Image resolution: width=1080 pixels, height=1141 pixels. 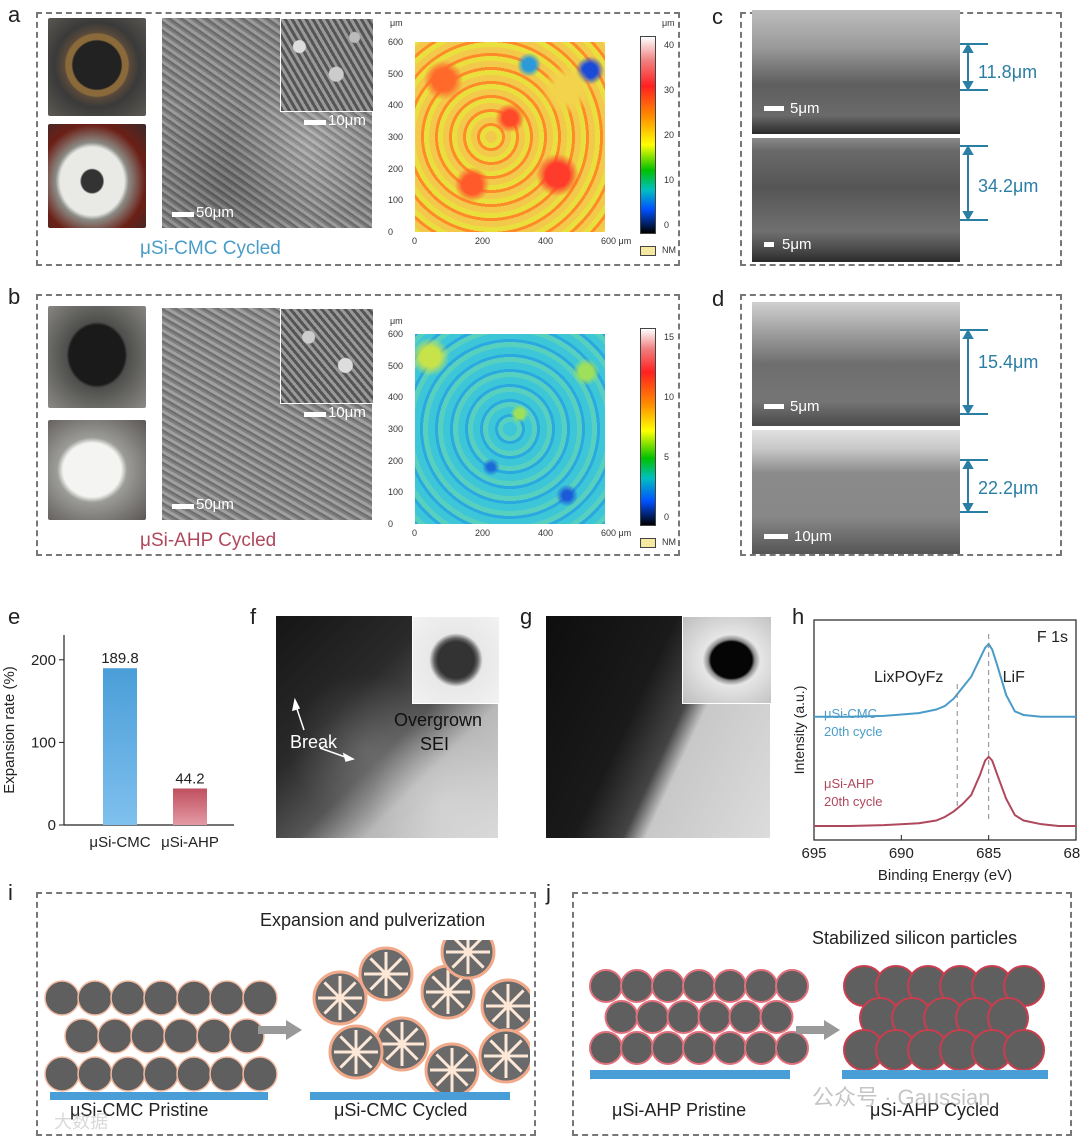 I want to click on pulverization-diagram, so click(x=287, y=1020).